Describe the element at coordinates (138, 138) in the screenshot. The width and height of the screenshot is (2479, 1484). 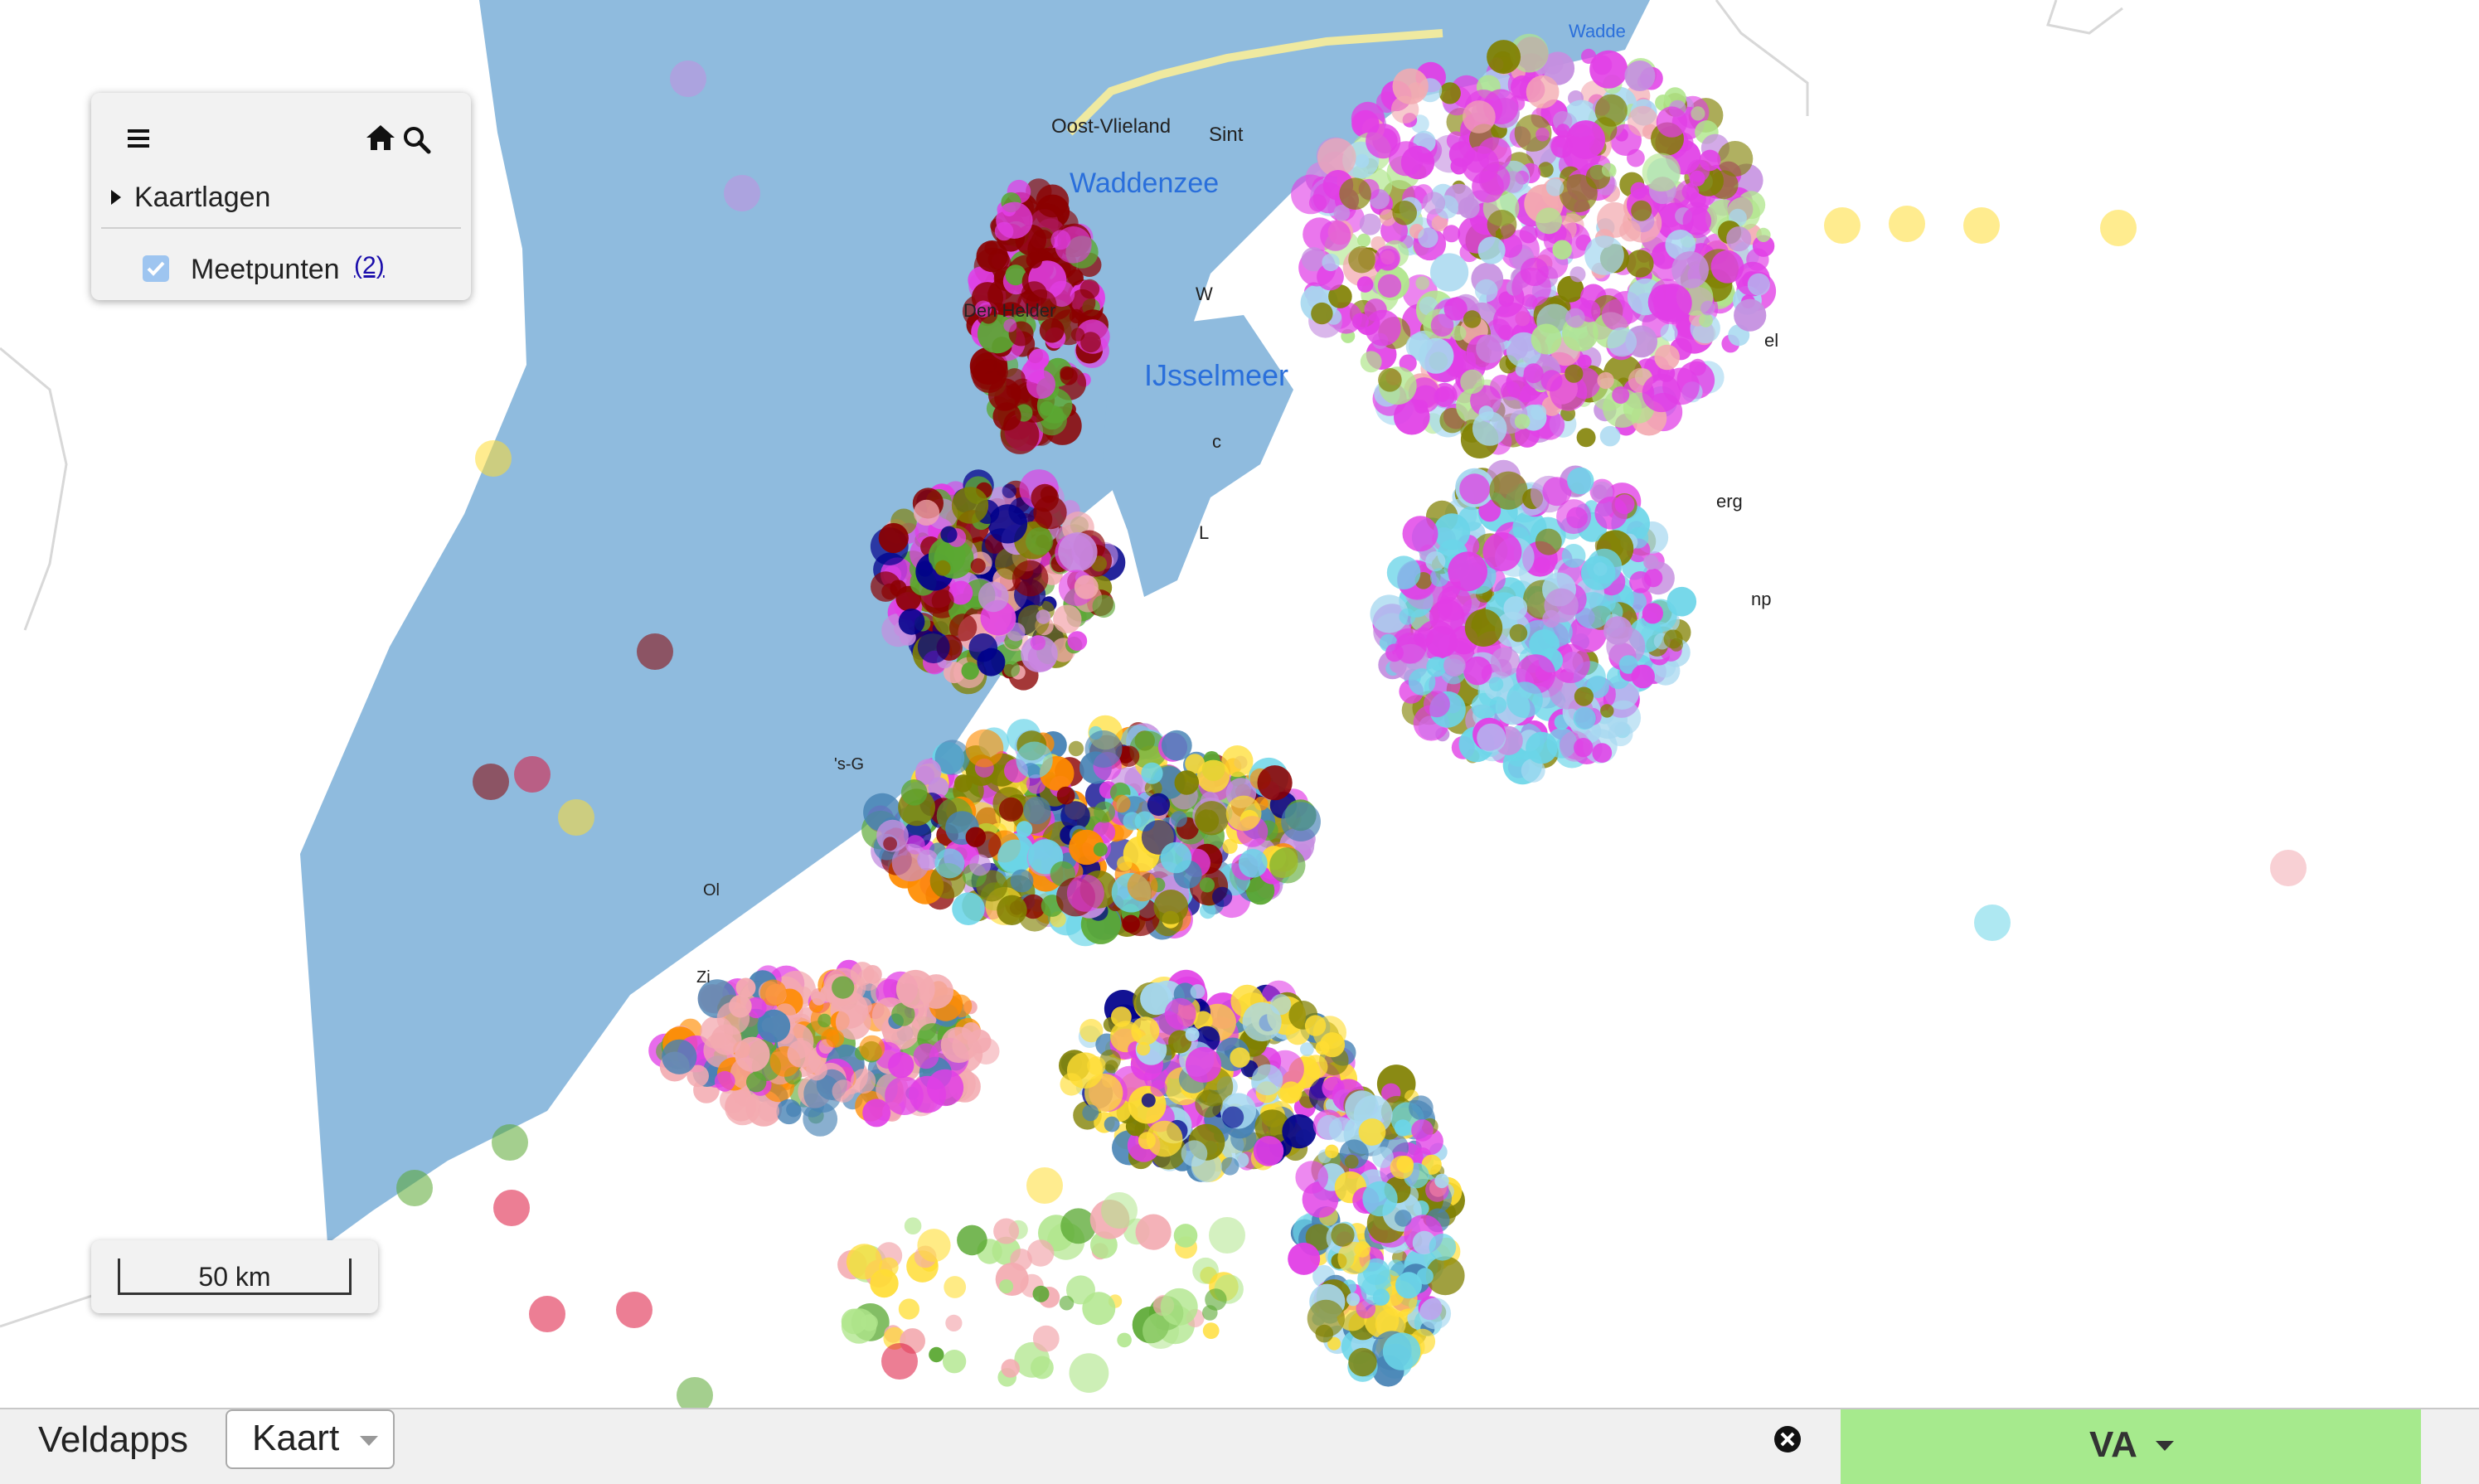
I see `hamburger-icon` at that location.